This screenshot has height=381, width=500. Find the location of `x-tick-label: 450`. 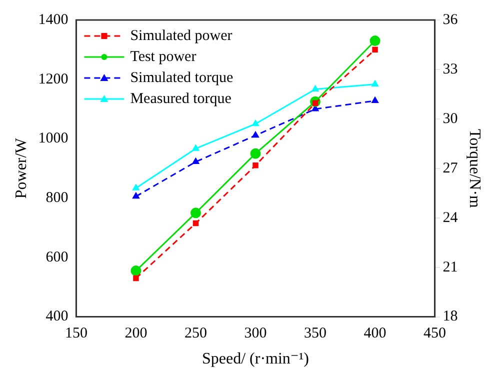

x-tick-label: 450 is located at coordinates (435, 334).